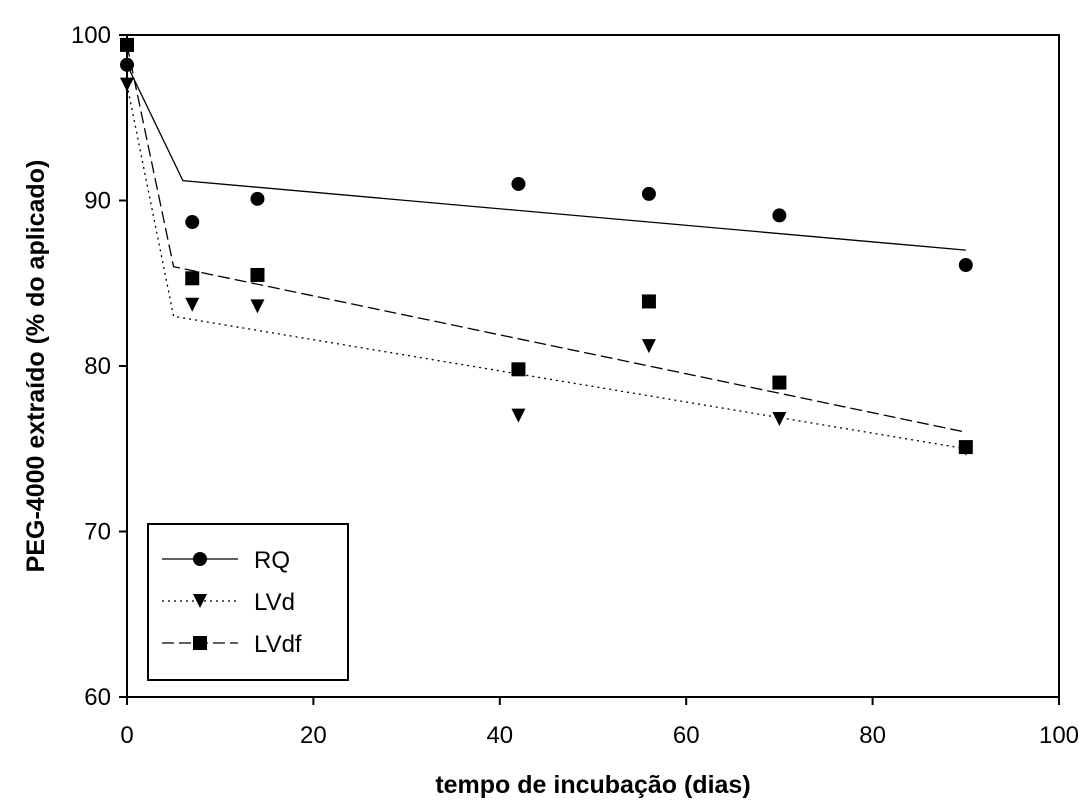 Image resolution: width=1087 pixels, height=805 pixels. I want to click on x-tick-label: 20, so click(313, 735).